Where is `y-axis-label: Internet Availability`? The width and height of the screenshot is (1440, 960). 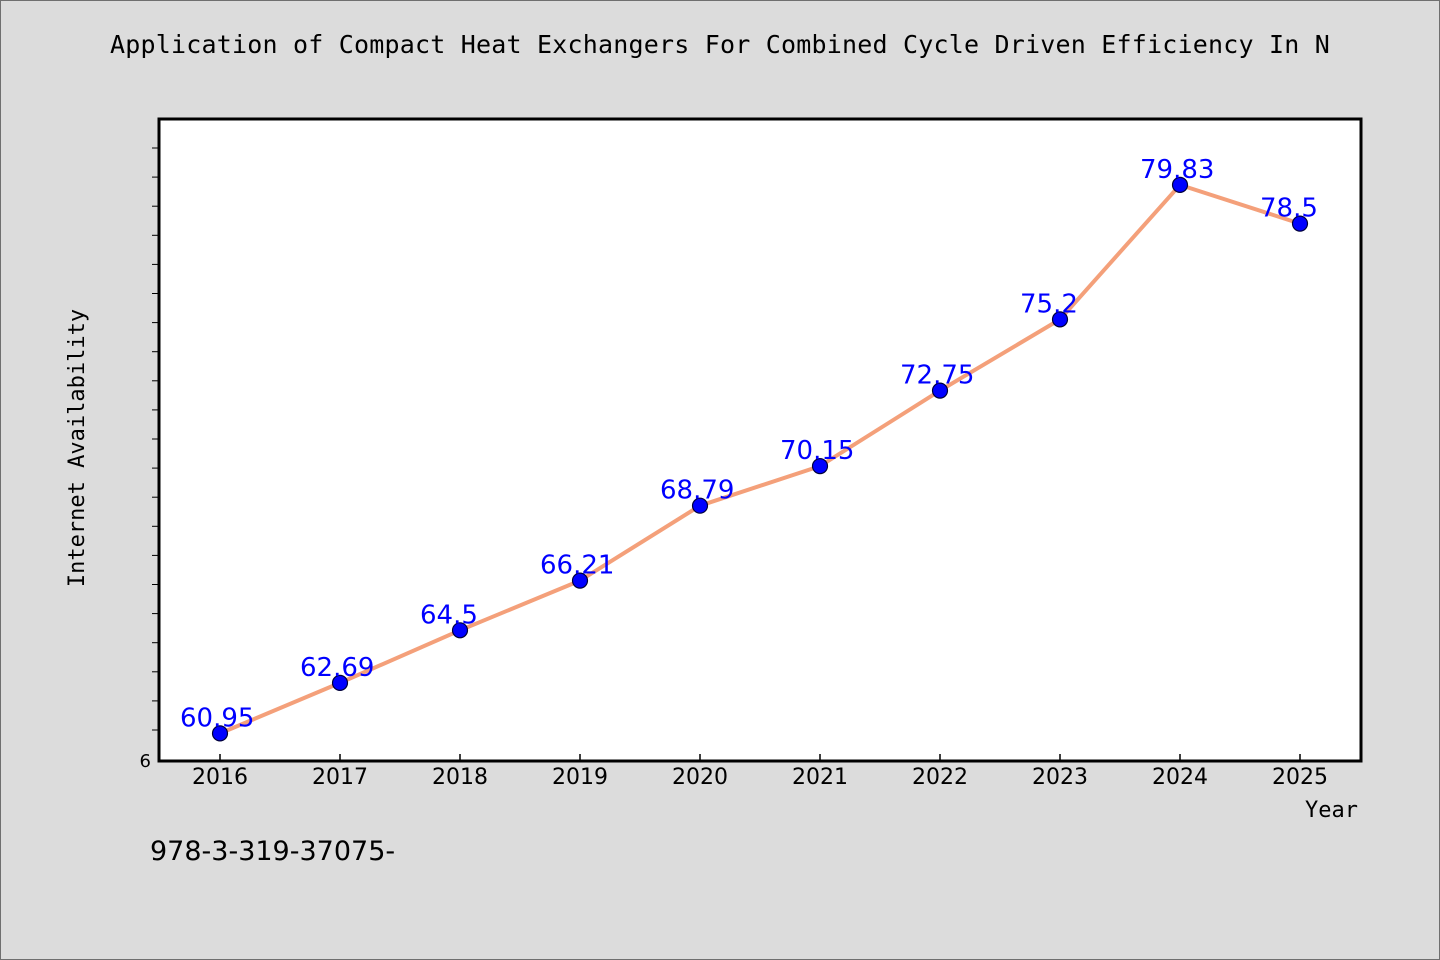
y-axis-label: Internet Availability is located at coordinates (77, 448).